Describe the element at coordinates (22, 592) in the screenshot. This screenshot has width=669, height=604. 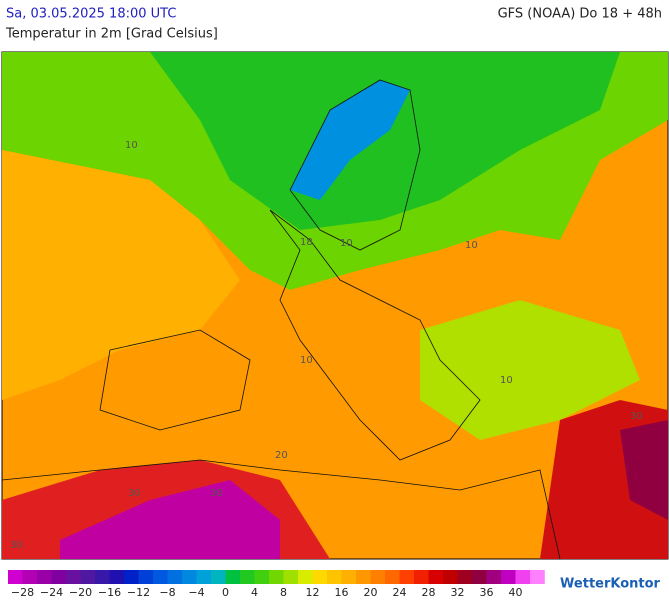
I see `legend-tick-label: −28` at that location.